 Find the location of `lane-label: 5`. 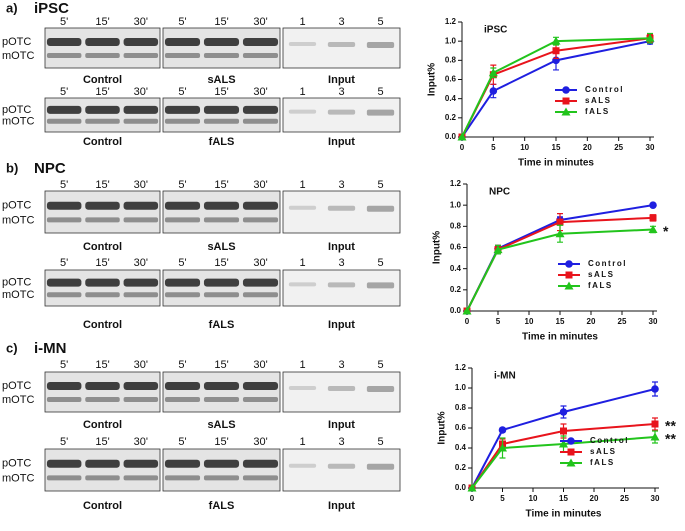

lane-label: 5 is located at coordinates (380, 185).